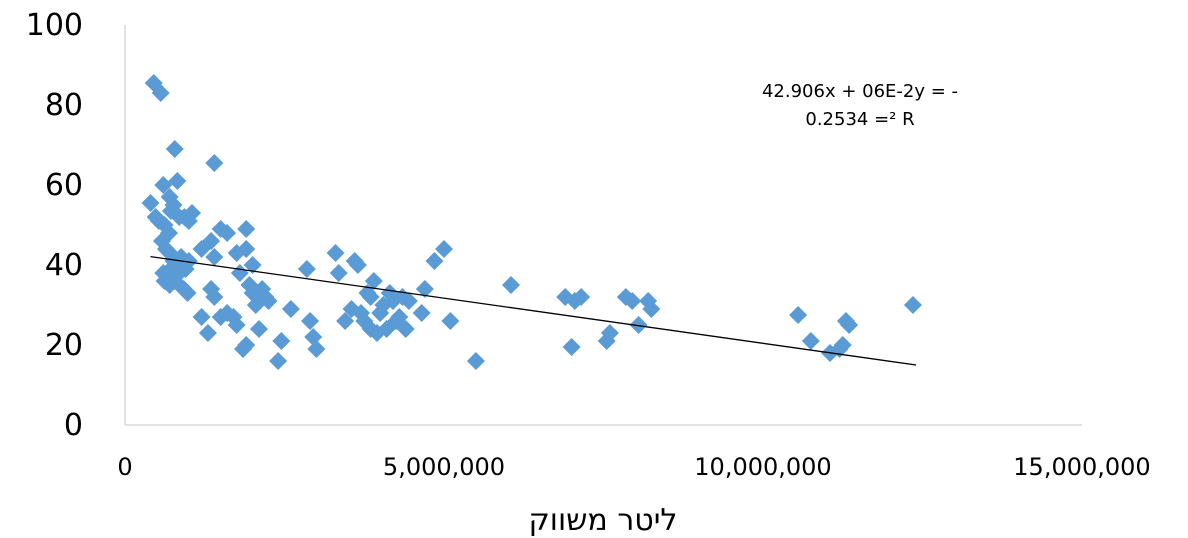 Image resolution: width=1188 pixels, height=538 pixels. Describe the element at coordinates (54, 25) in the screenshot. I see `y-tick-label: 100` at that location.